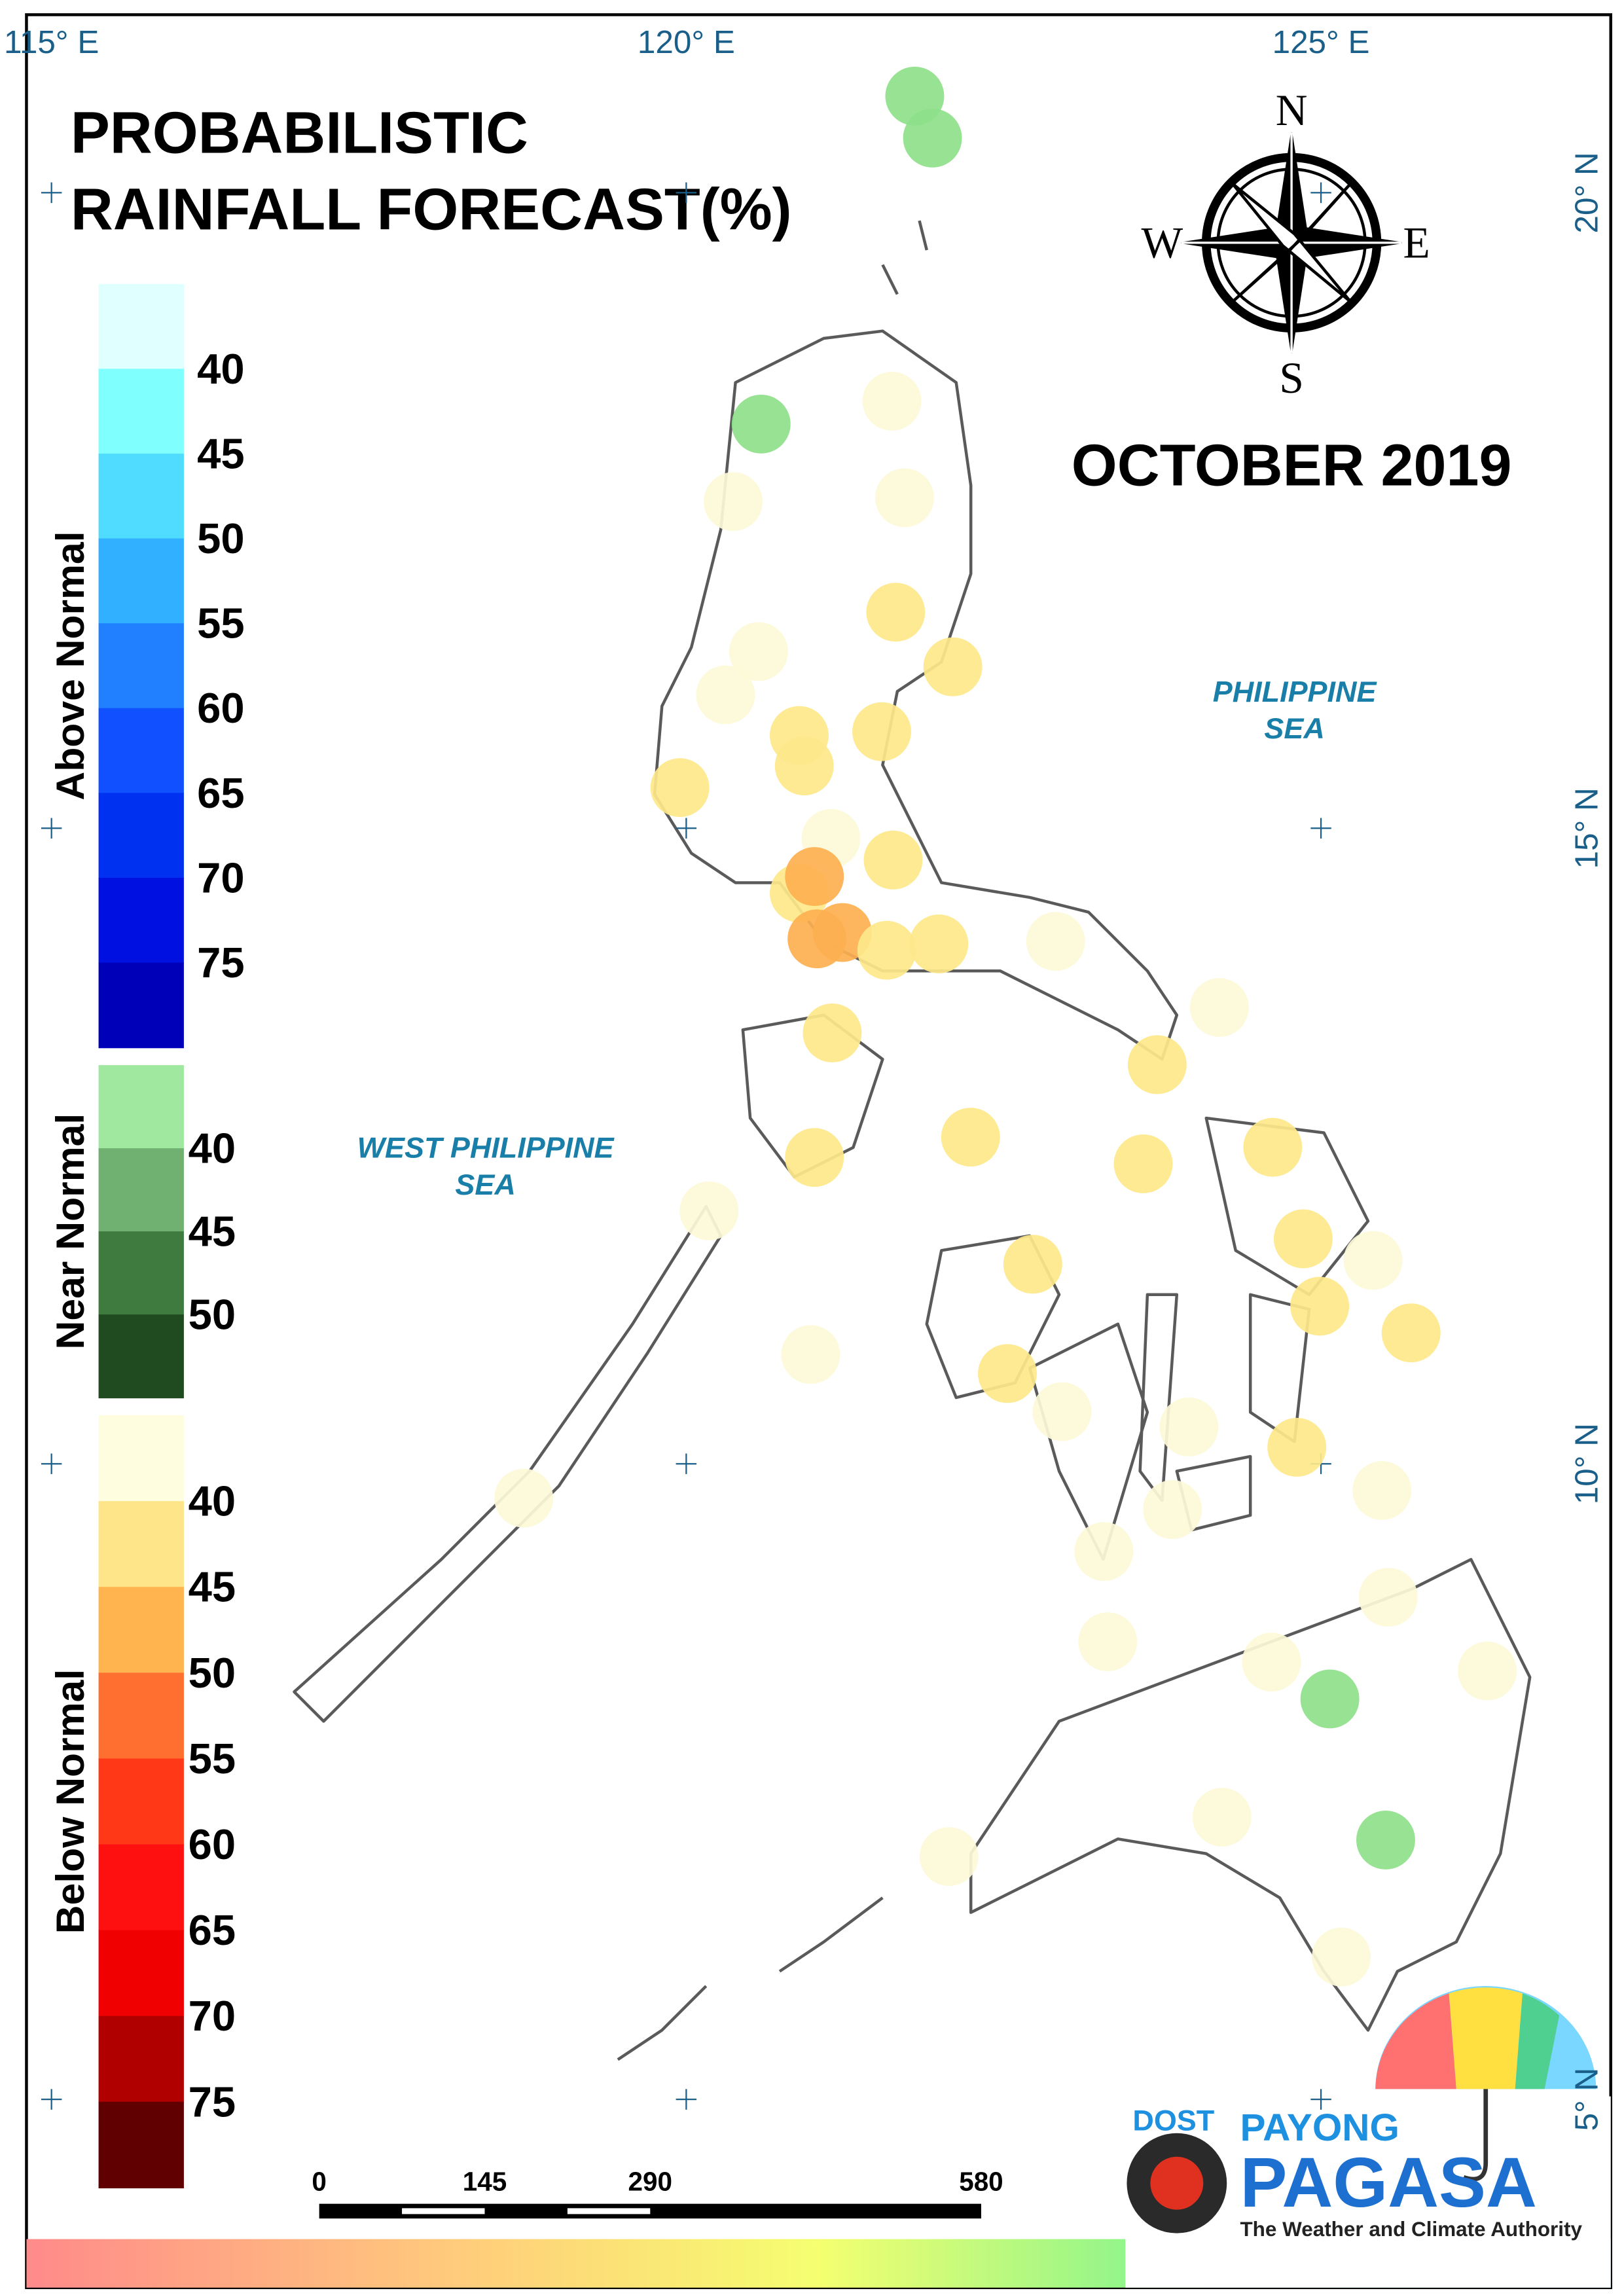 The height and width of the screenshot is (2295, 1624). I want to click on logo-dost: DOST, so click(1173, 2120).